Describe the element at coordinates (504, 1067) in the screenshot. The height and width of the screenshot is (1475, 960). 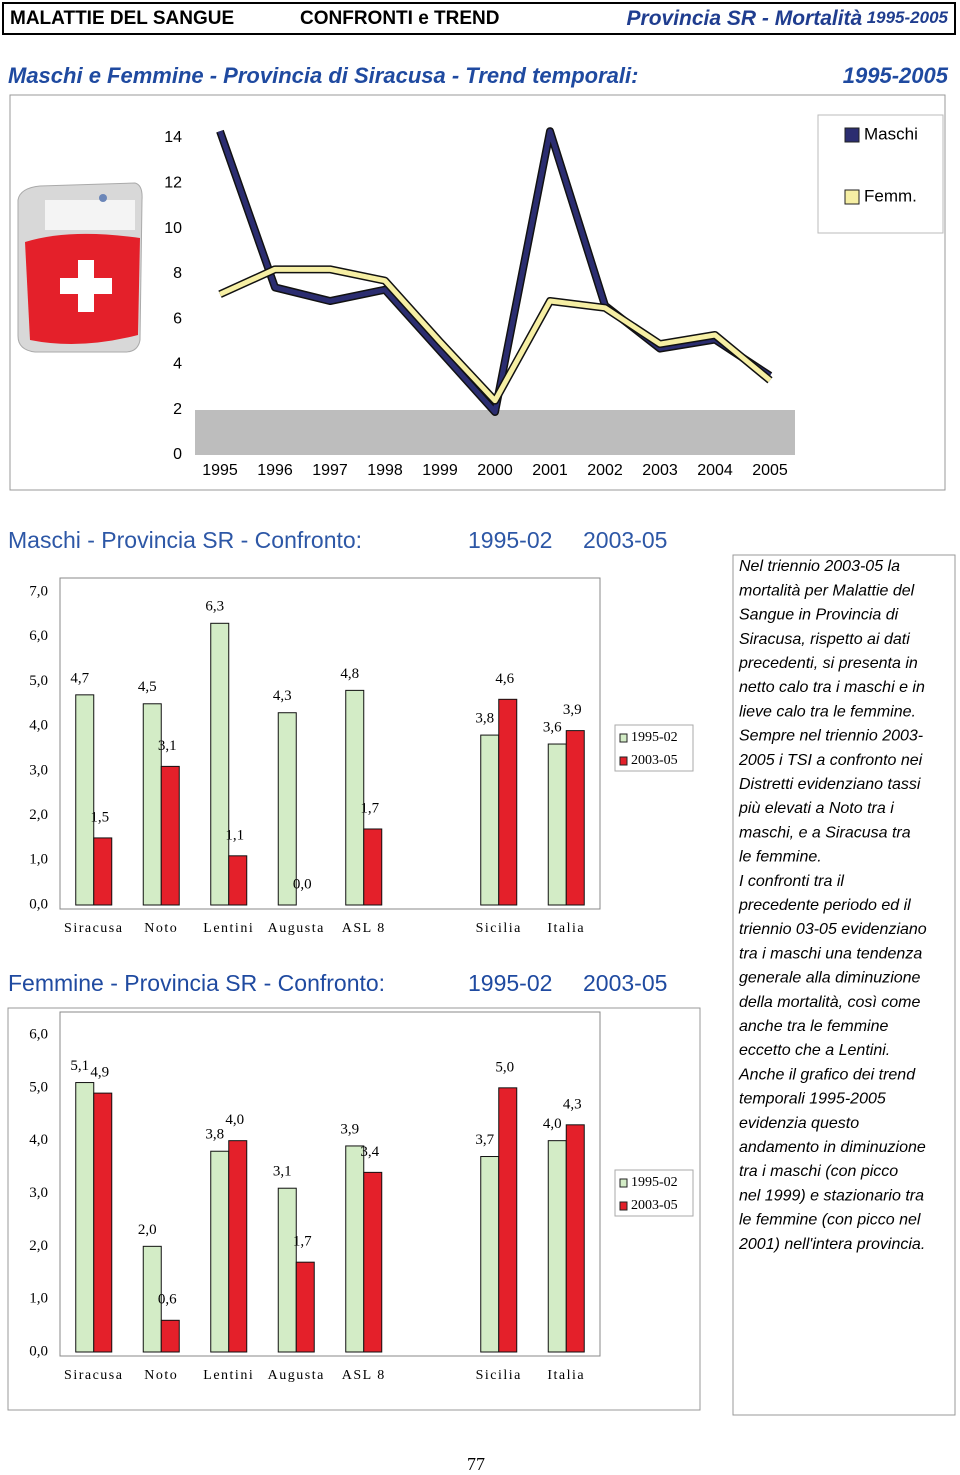
I see `value-label: 5,0` at that location.